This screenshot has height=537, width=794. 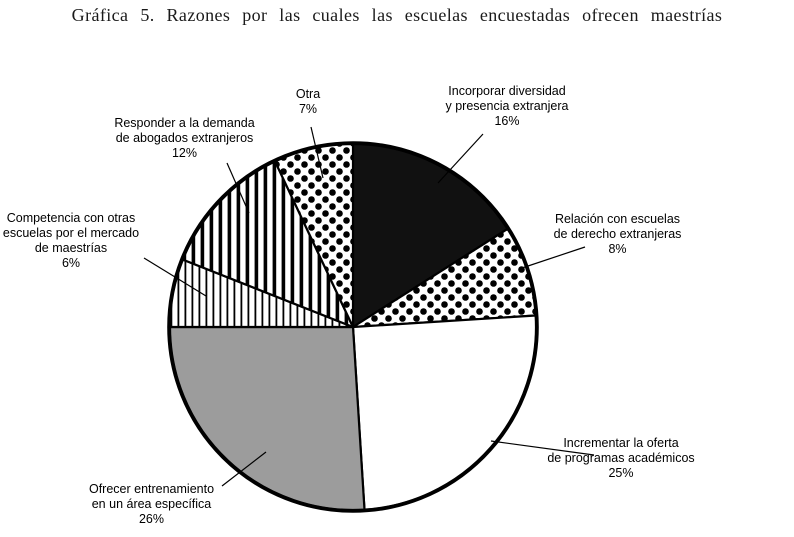 I want to click on leader-line-responder, so click(x=238, y=188).